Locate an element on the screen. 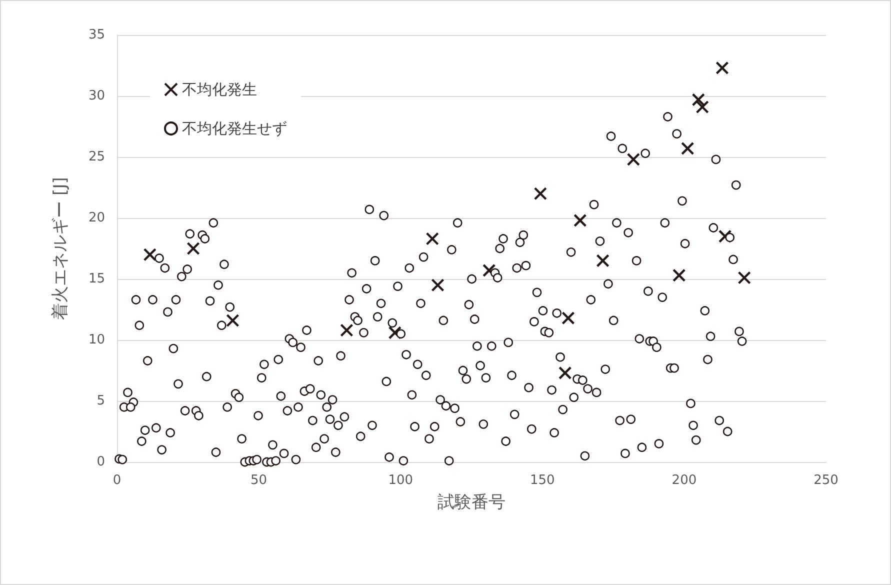 The height and width of the screenshot is (585, 891). x-tick-label: 0 is located at coordinates (117, 480).